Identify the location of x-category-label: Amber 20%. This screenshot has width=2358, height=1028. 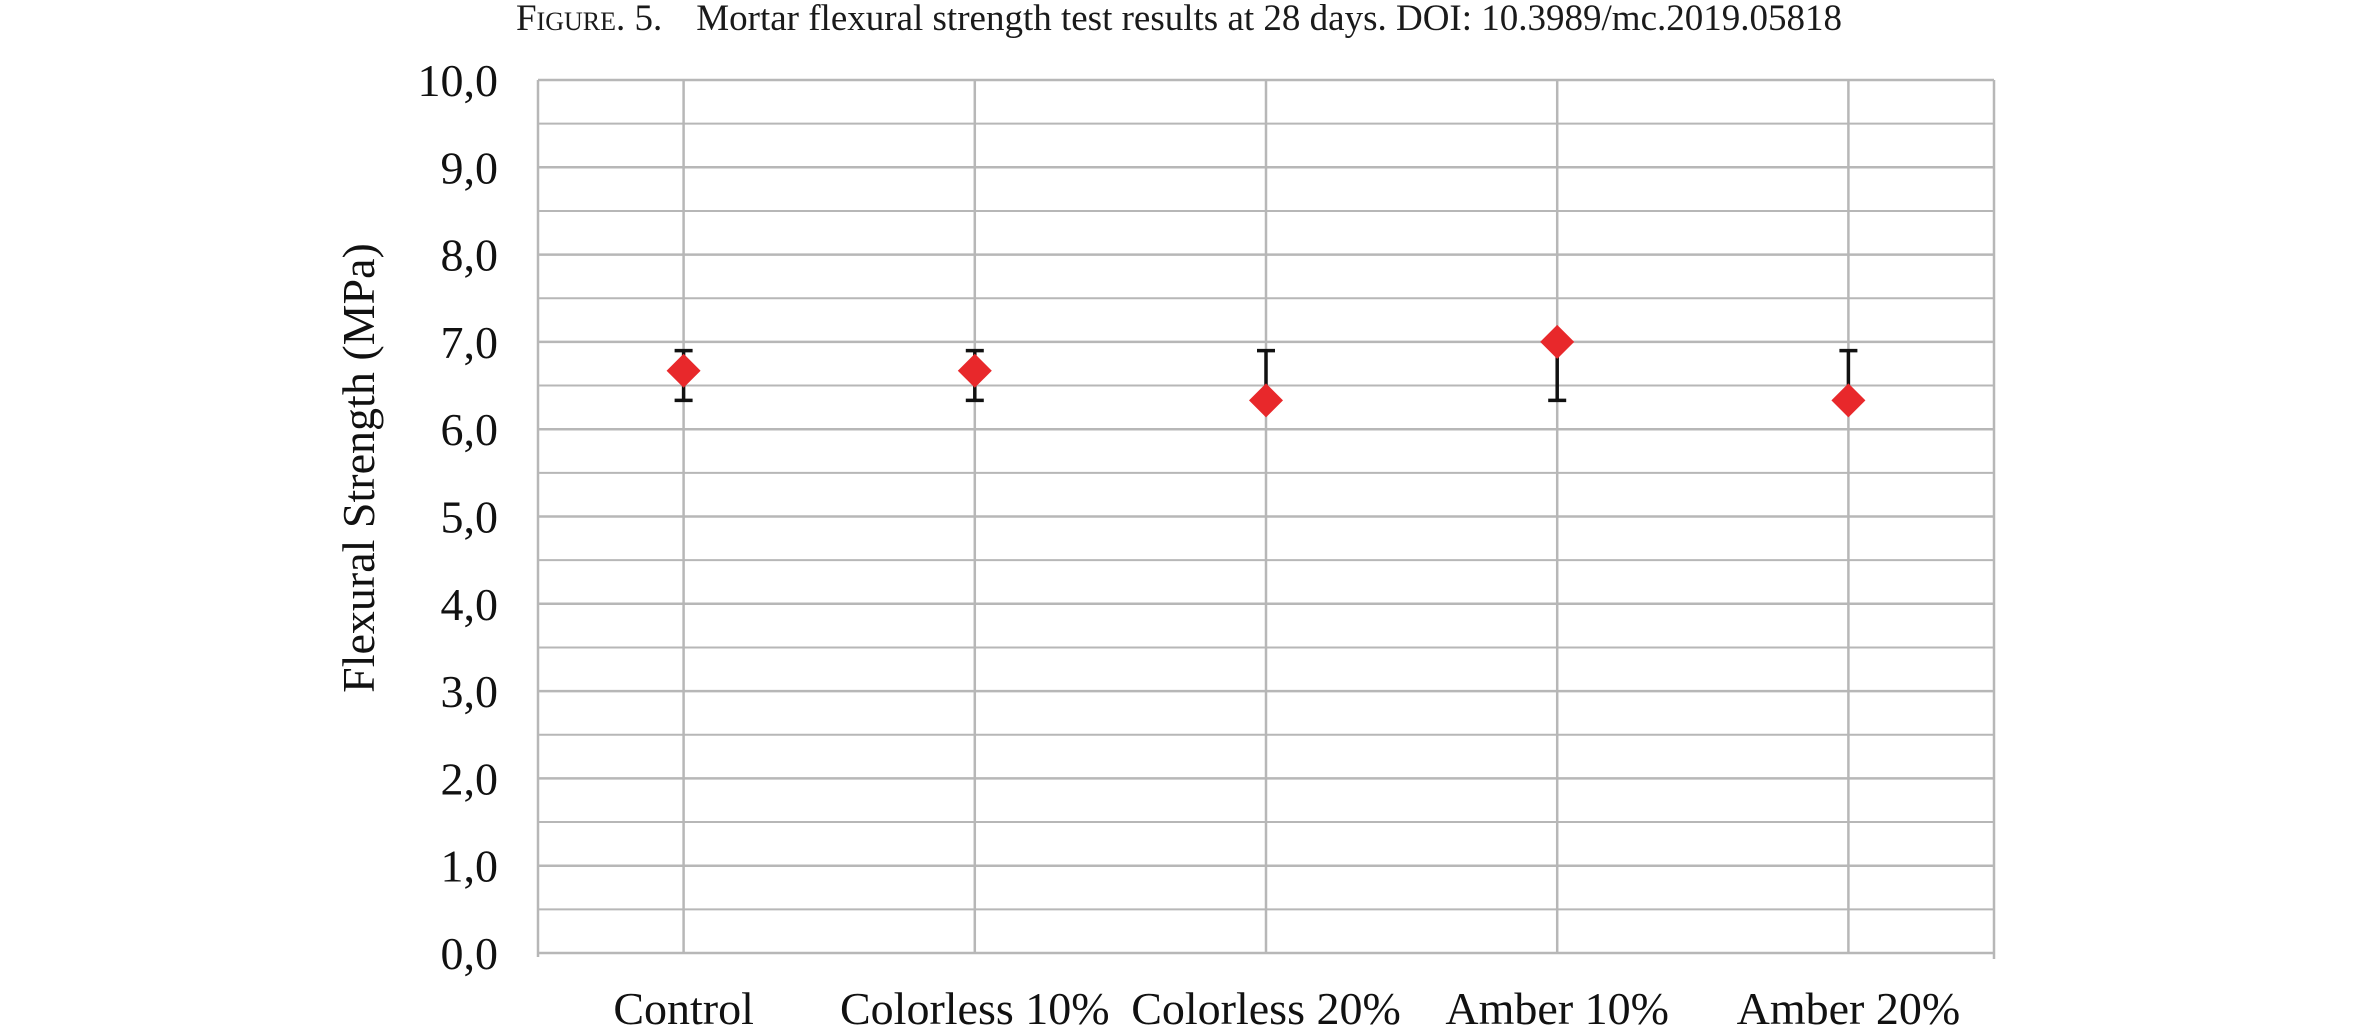
(1849, 1005).